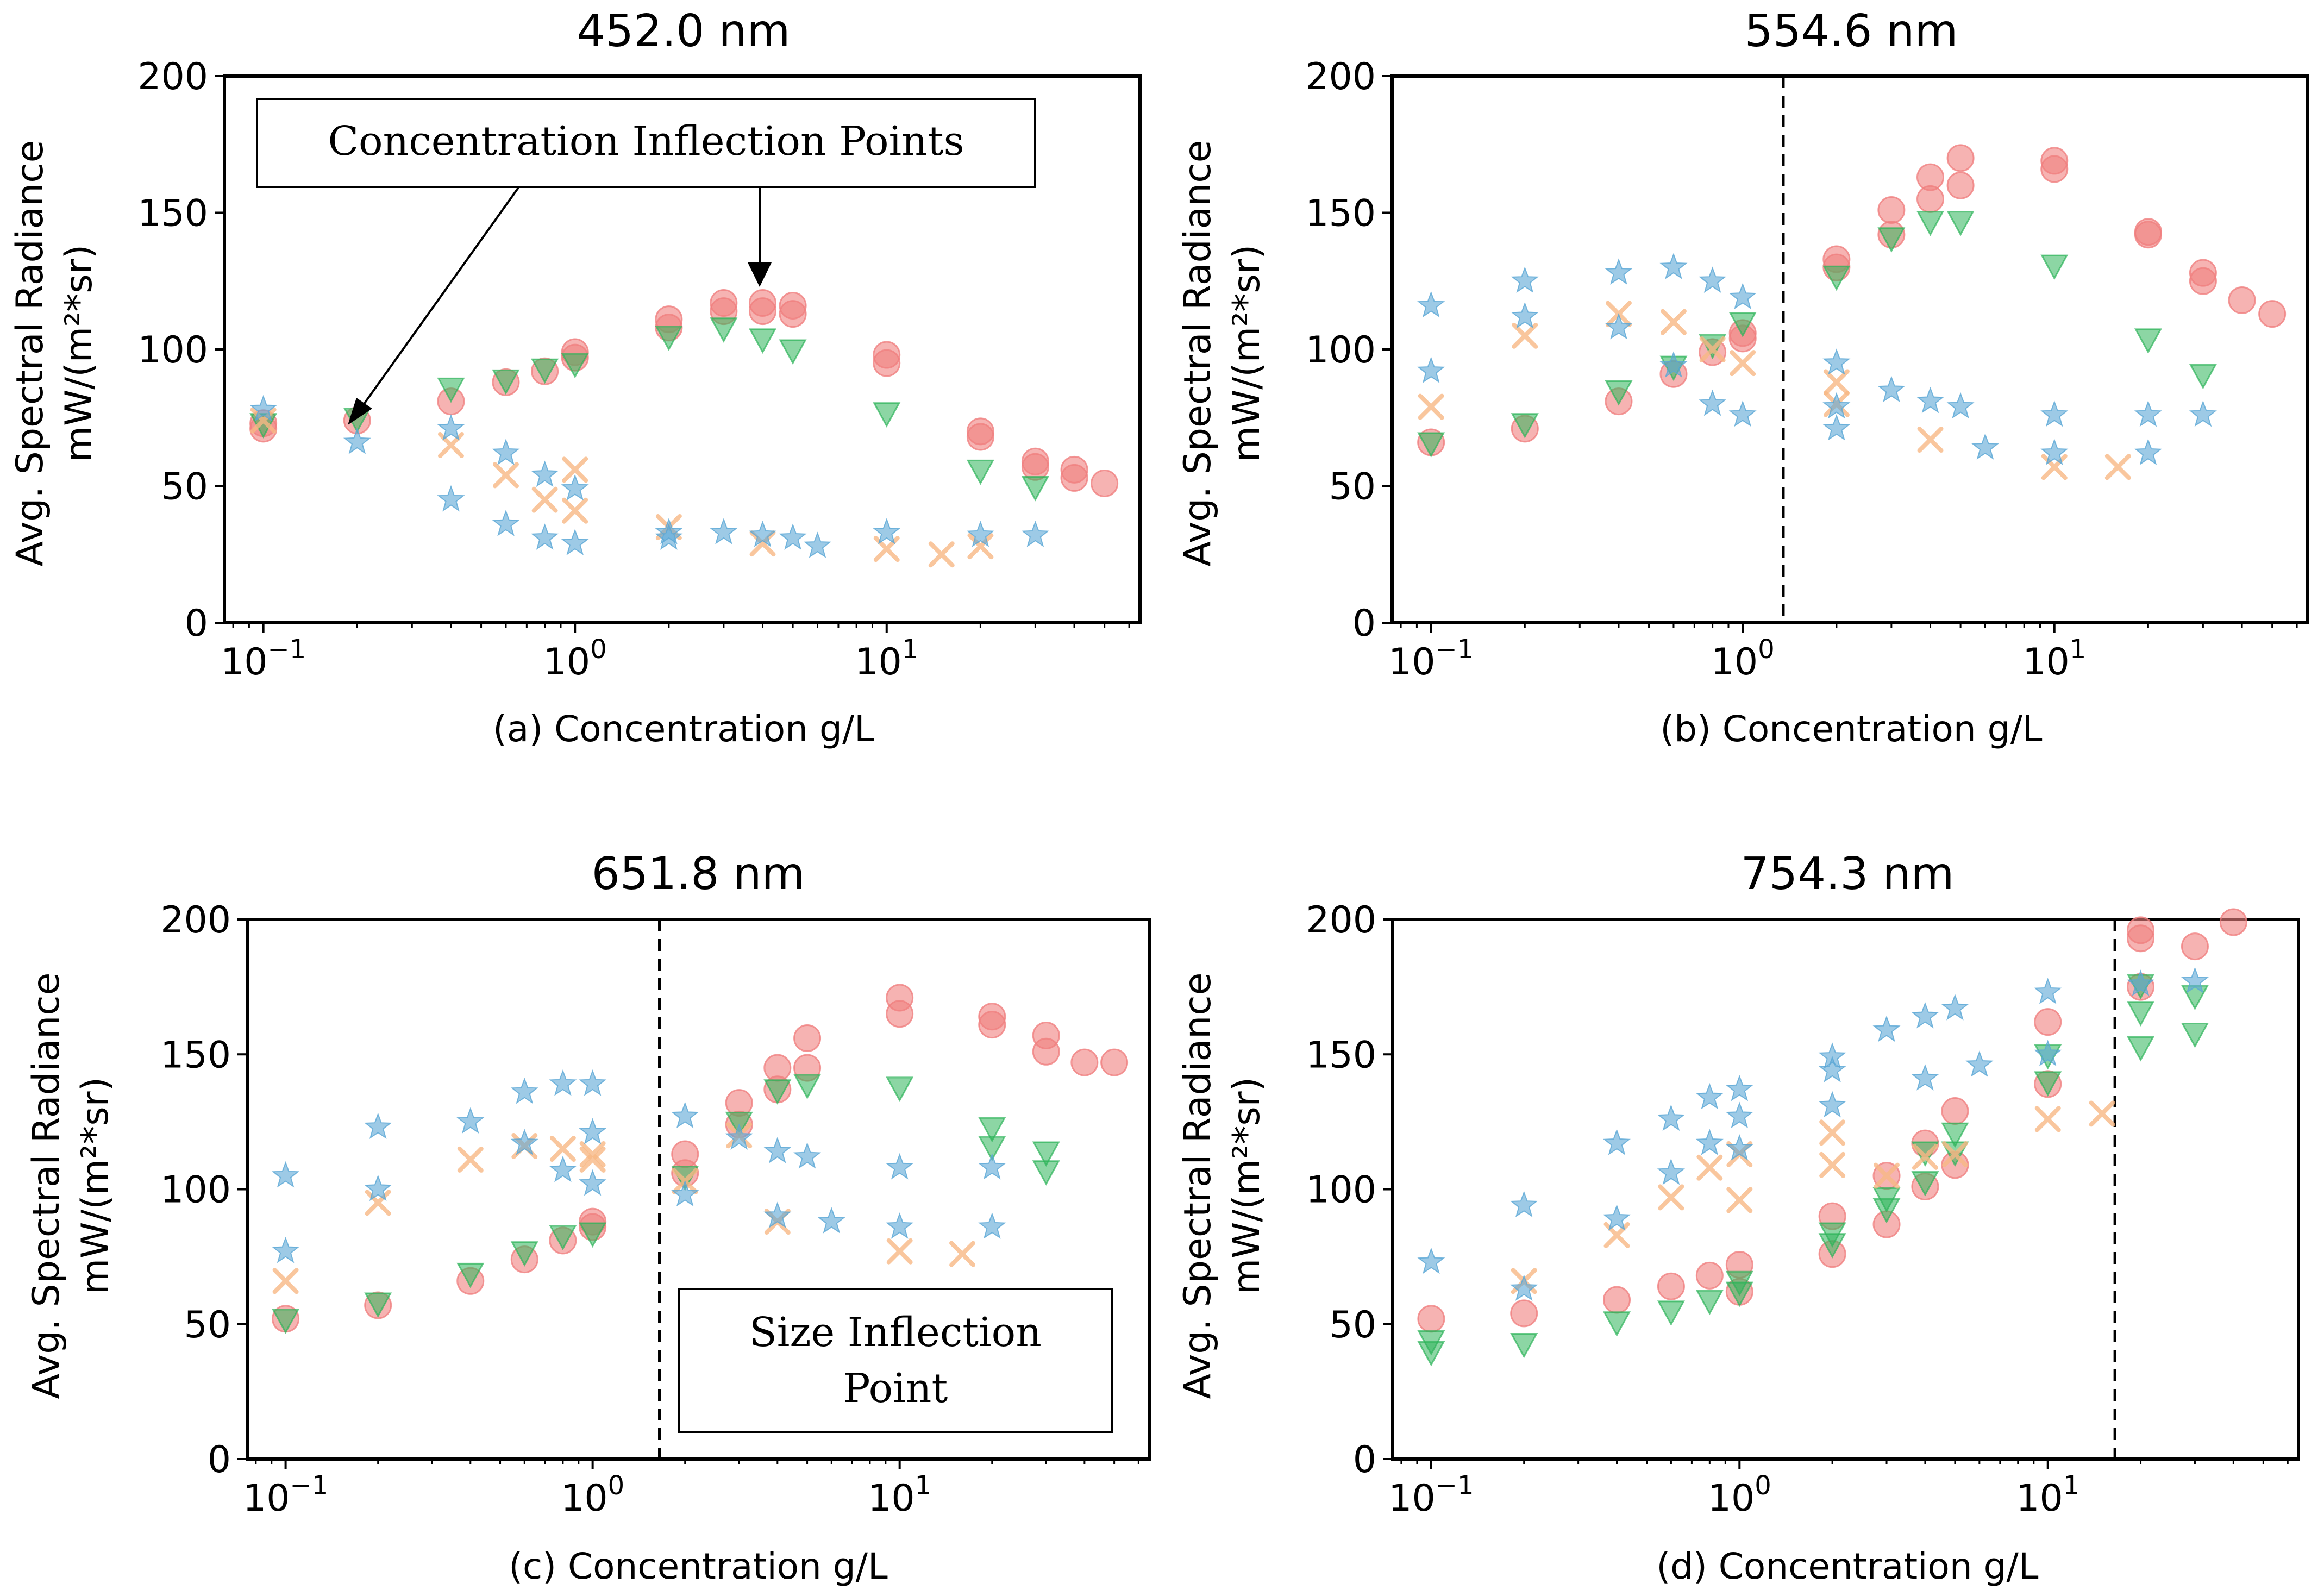  Describe the element at coordinates (1817, 334) in the screenshot. I see `series-triangle` at that location.